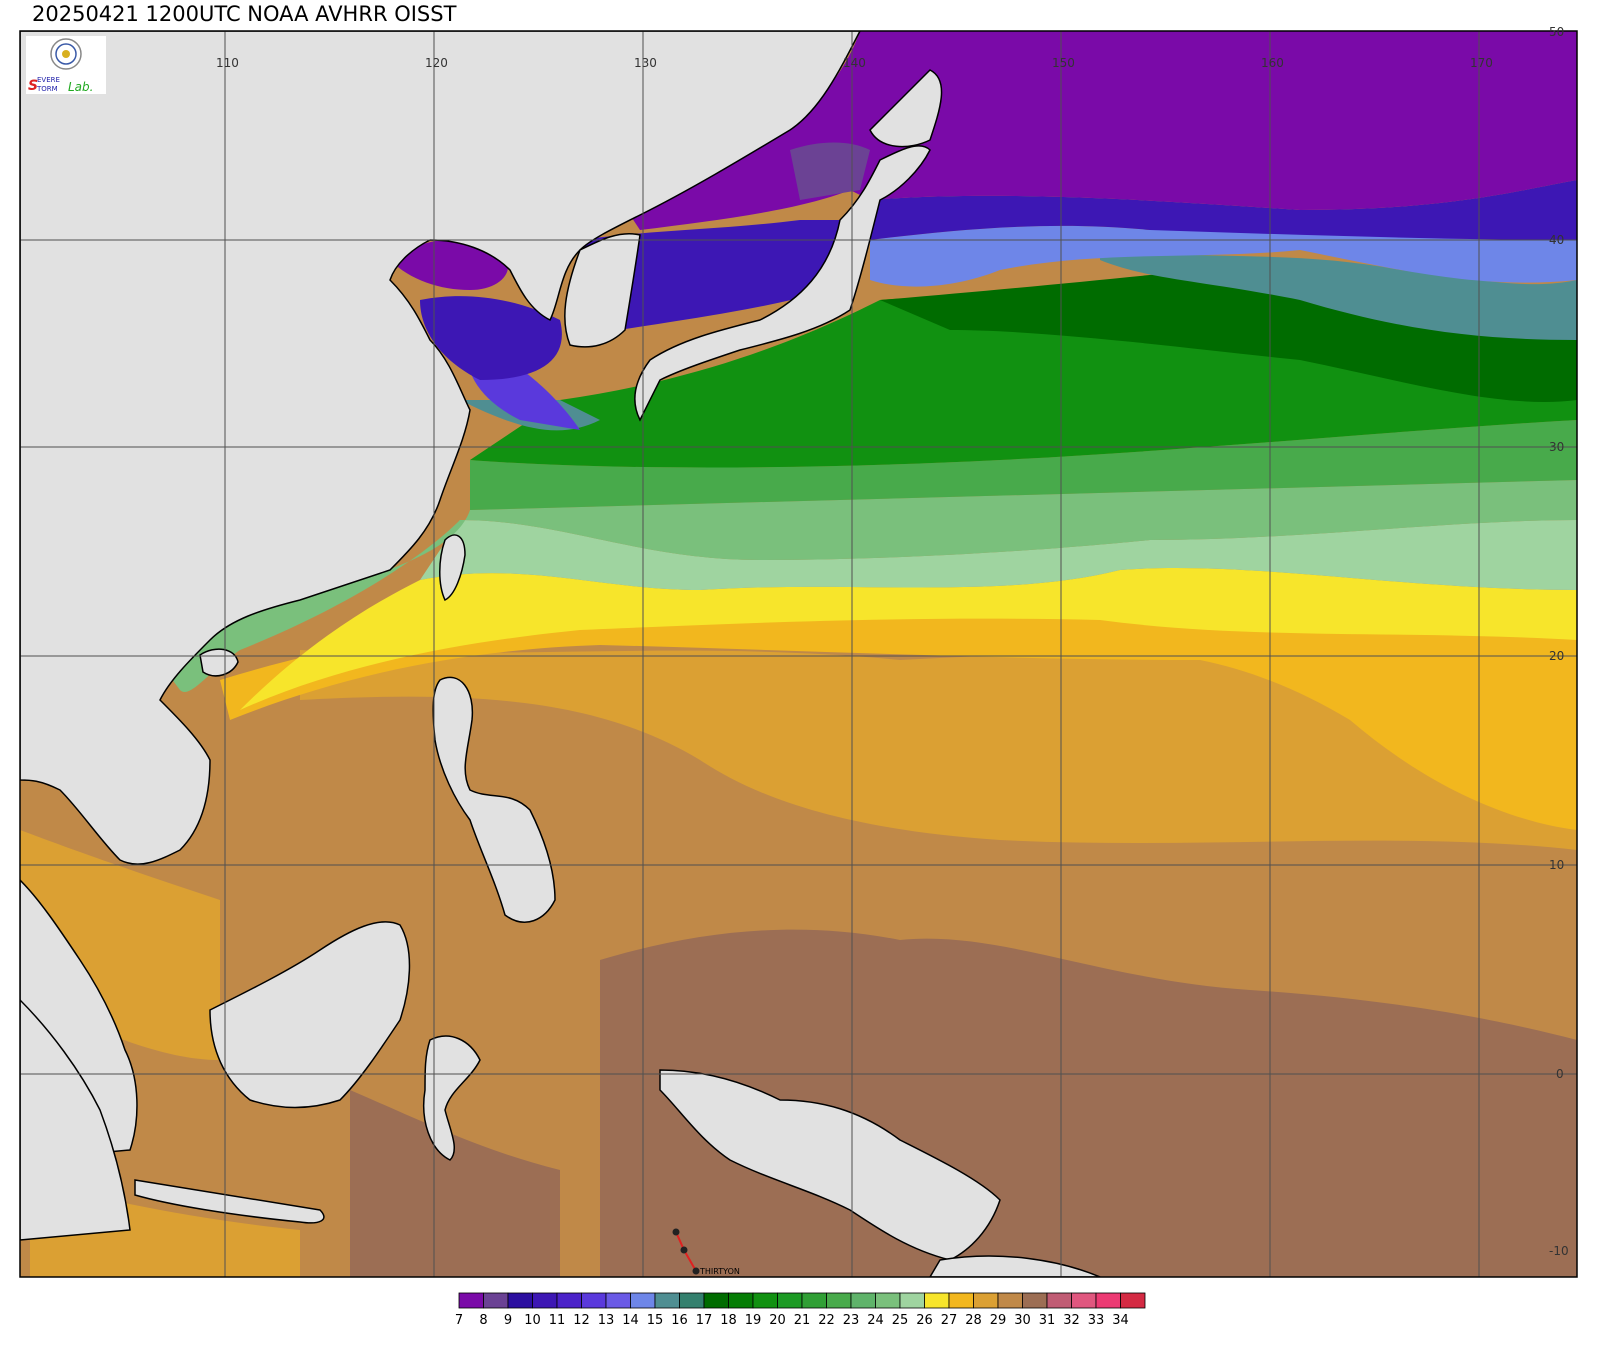 Image resolution: width=1600 pixels, height=1360 pixels. What do you see at coordinates (1272, 63) in the screenshot?
I see `lon-tick: 160` at bounding box center [1272, 63].